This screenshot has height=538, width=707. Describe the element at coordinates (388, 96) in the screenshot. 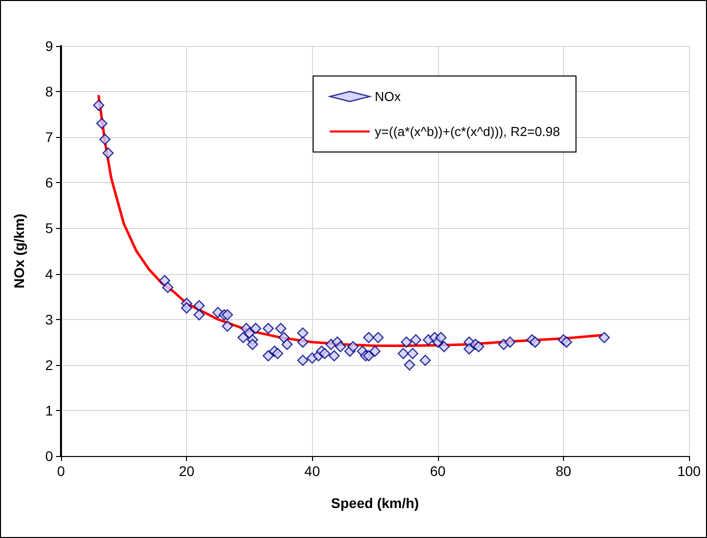

I see `legend-label: NOx` at that location.